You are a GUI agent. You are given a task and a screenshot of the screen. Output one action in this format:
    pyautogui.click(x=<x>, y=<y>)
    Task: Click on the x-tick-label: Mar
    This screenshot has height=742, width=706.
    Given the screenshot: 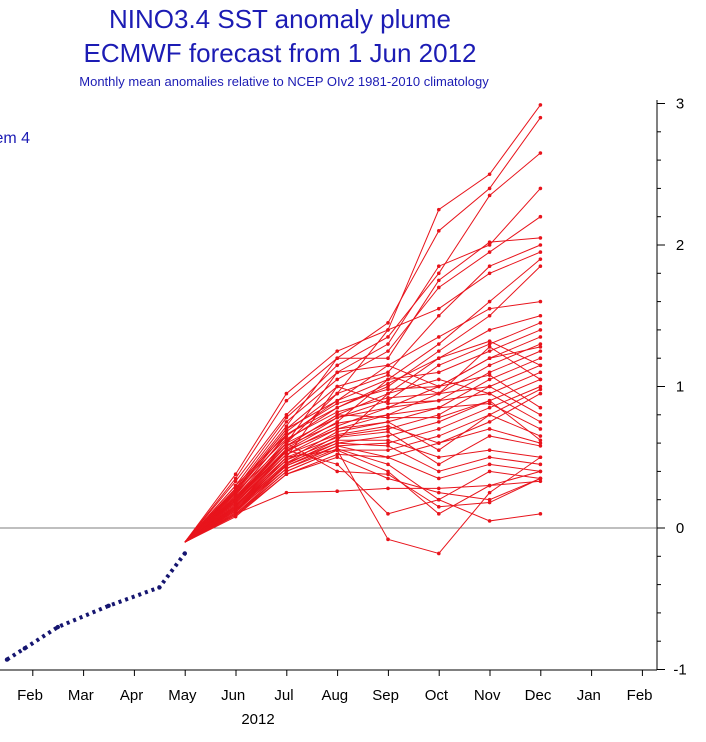 What is the action you would take?
    pyautogui.click(x=81, y=695)
    